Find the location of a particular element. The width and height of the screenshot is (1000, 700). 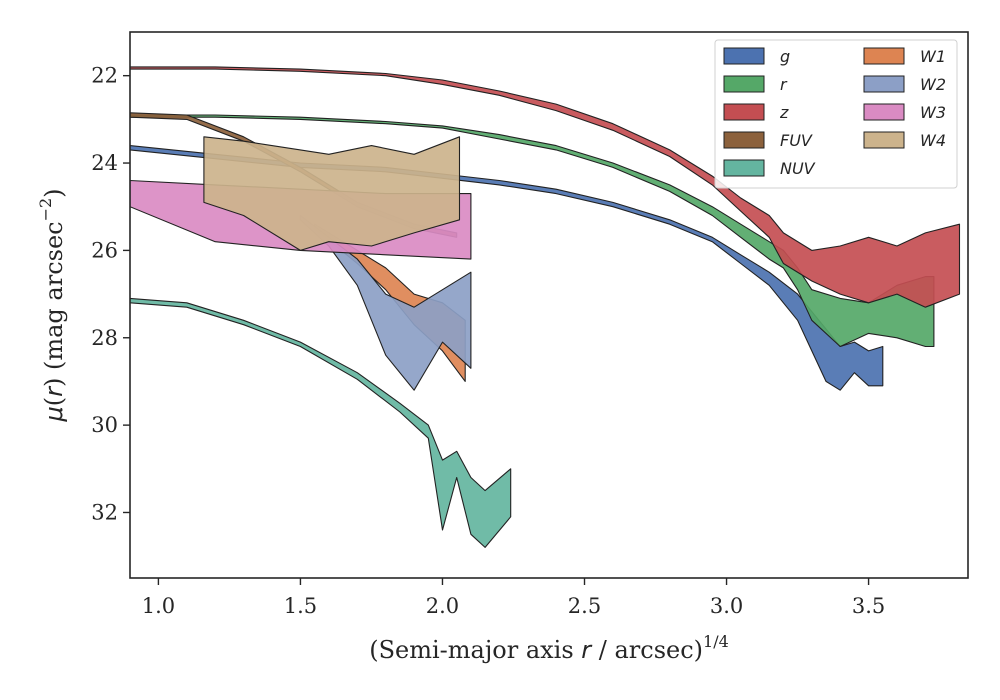

legend-label-w3: W3 is located at coordinates (933, 112).